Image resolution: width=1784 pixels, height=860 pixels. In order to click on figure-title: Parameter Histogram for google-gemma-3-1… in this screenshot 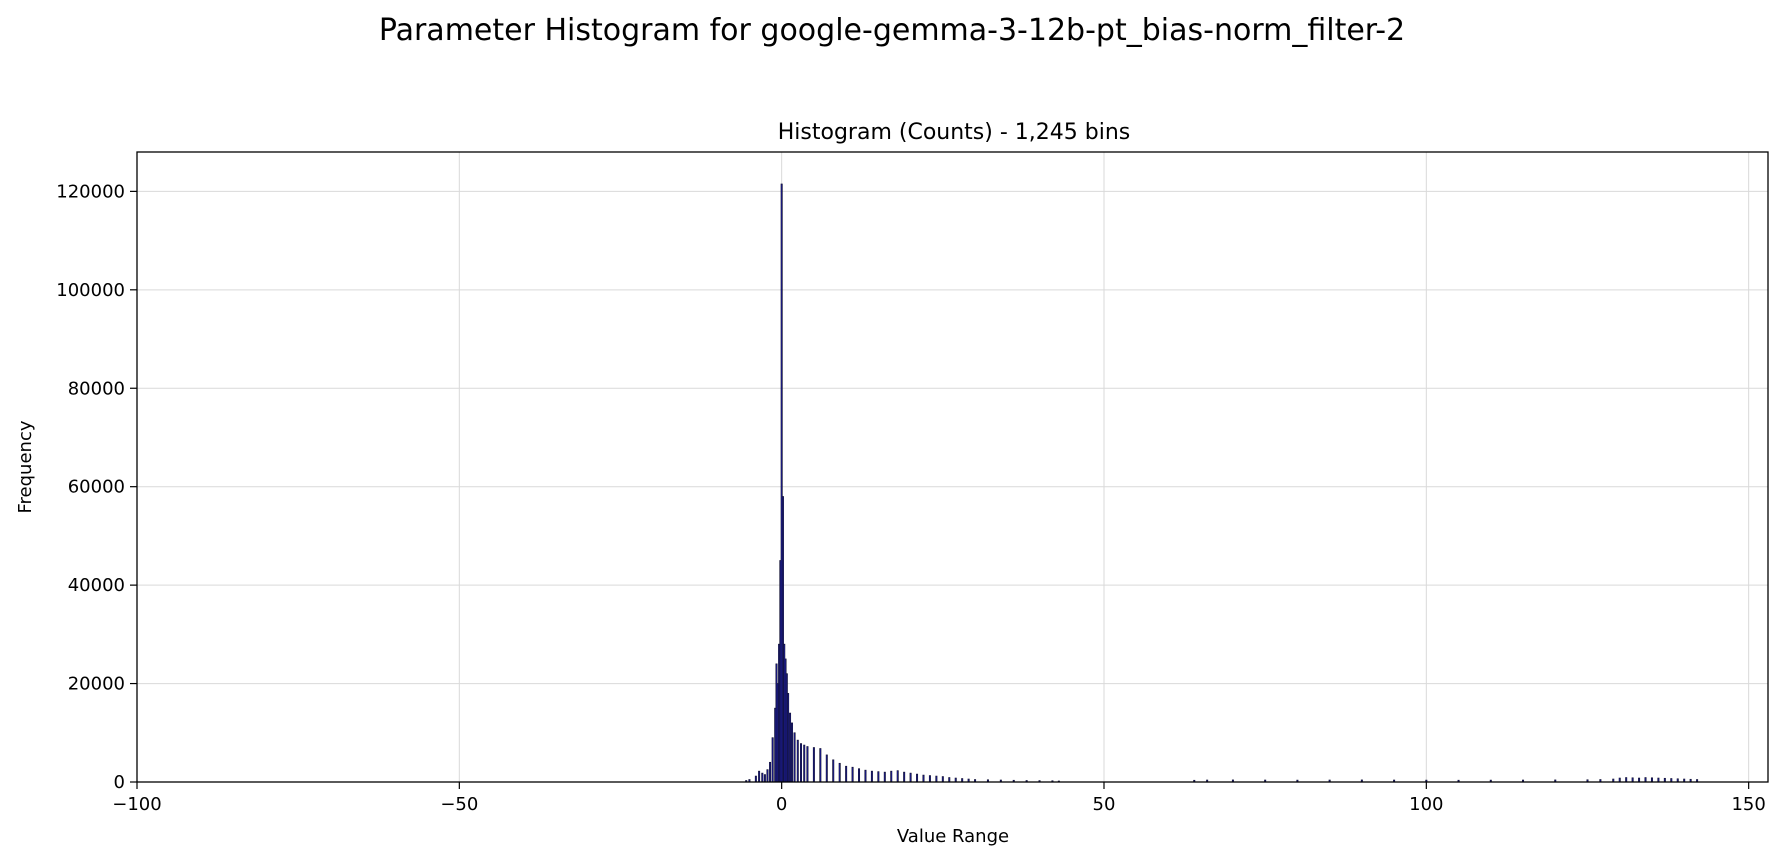, I will do `click(892, 30)`.